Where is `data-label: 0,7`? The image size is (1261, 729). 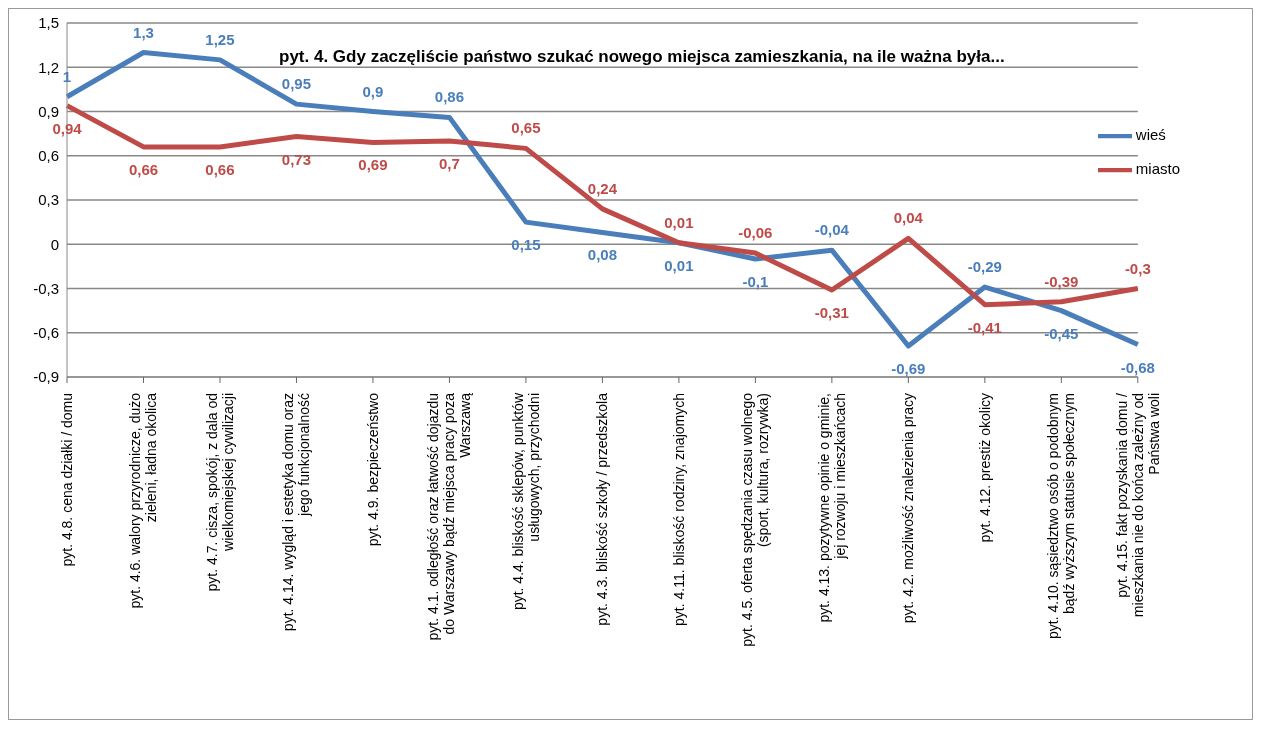 data-label: 0,7 is located at coordinates (449, 163).